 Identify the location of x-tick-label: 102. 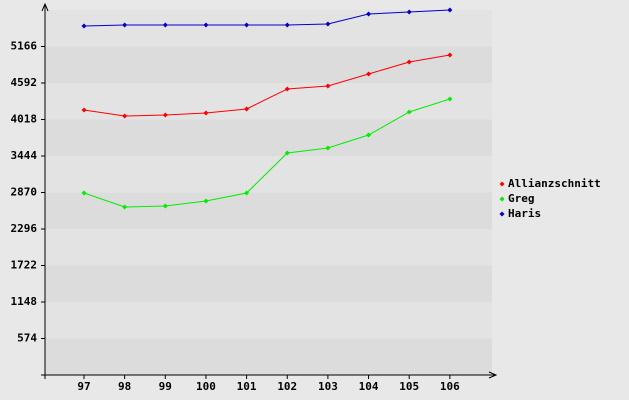
(287, 386).